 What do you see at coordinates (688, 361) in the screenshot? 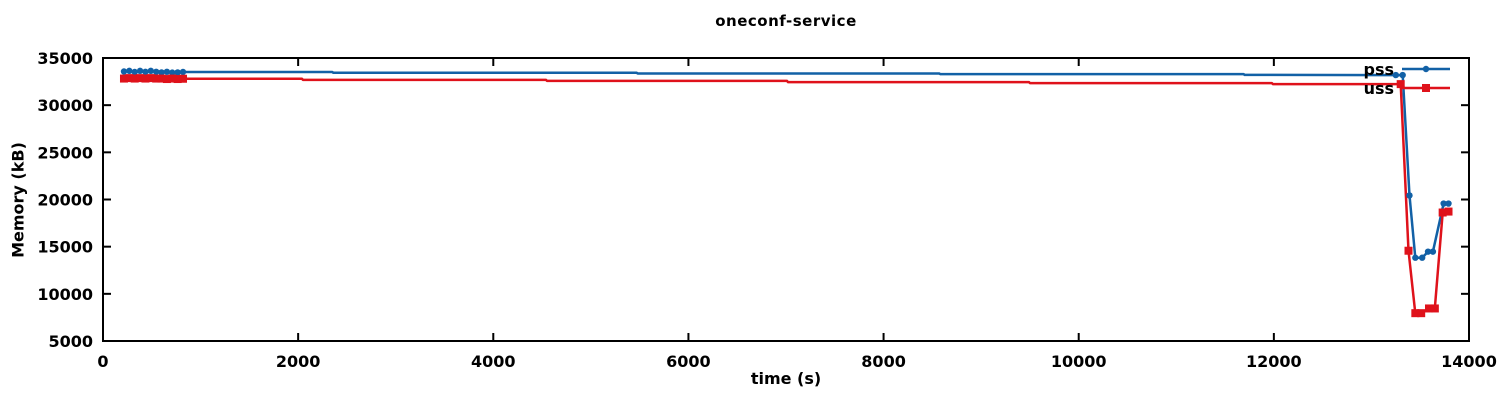
I see `x-tick-label: 6000` at bounding box center [688, 361].